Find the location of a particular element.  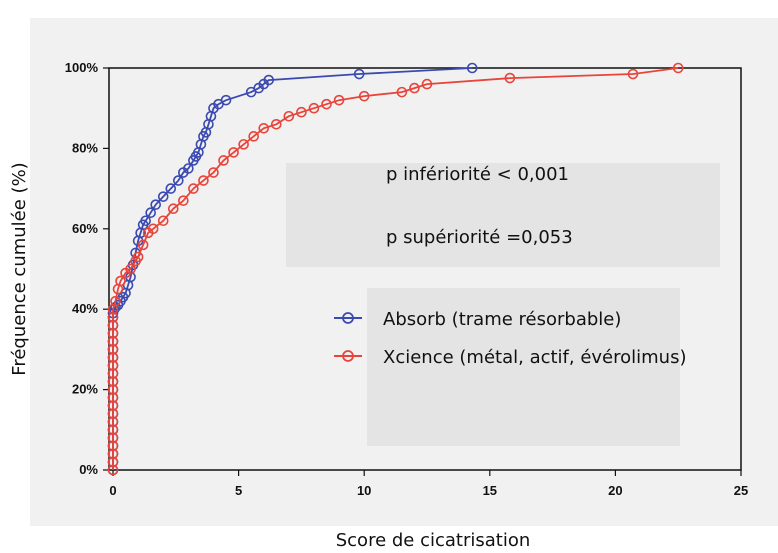

x-axis-title: Score de cicatrisation is located at coordinates (433, 540).